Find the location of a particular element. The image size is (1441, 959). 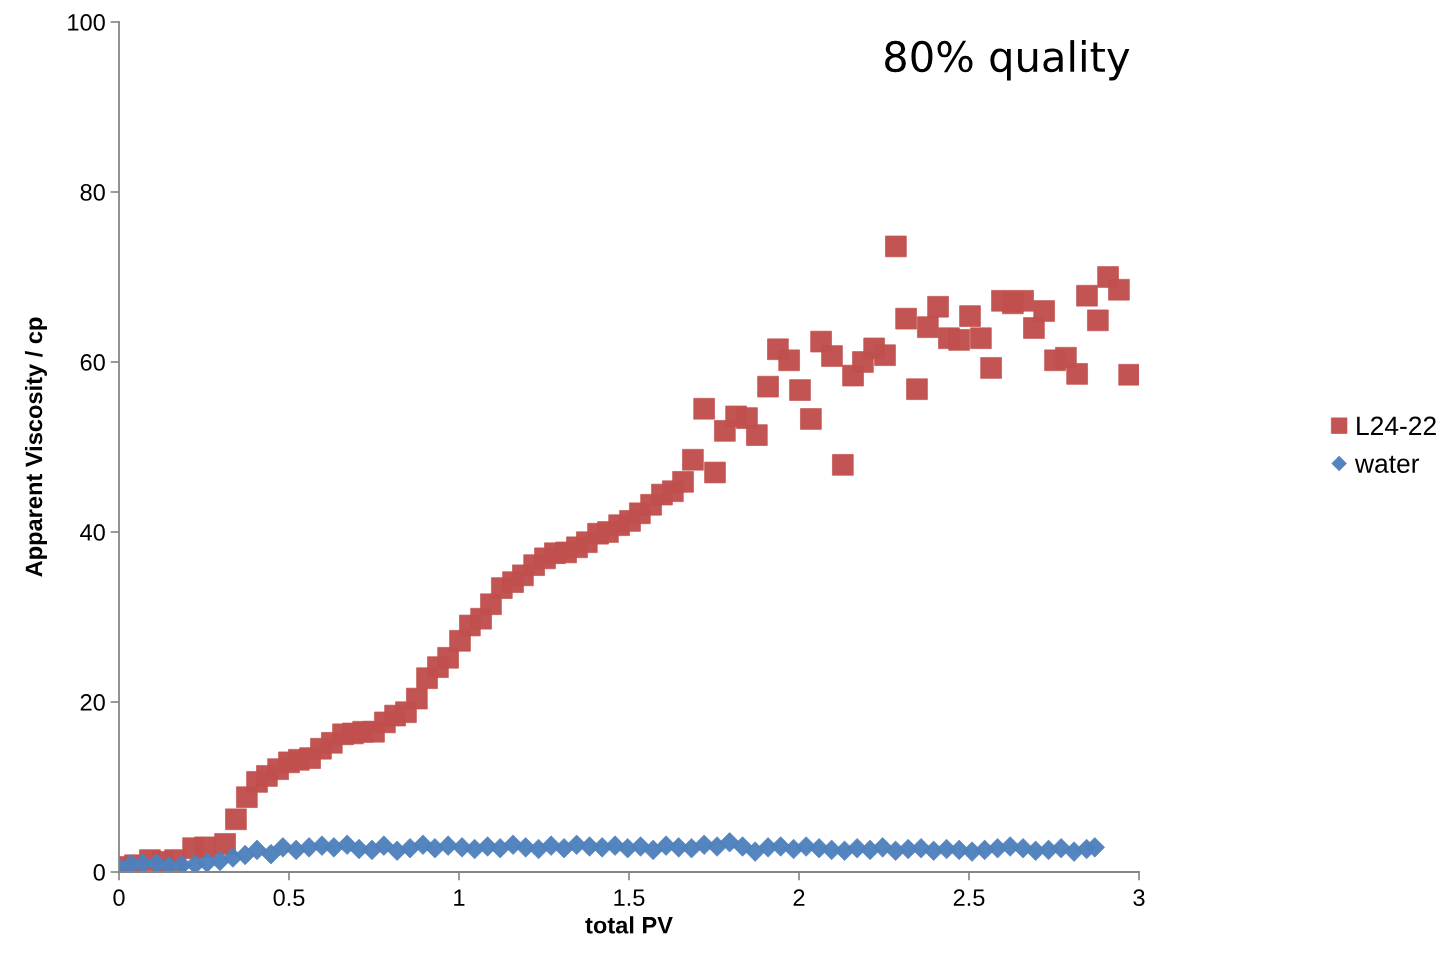

x-tick-label: 1.5 is located at coordinates (629, 898).